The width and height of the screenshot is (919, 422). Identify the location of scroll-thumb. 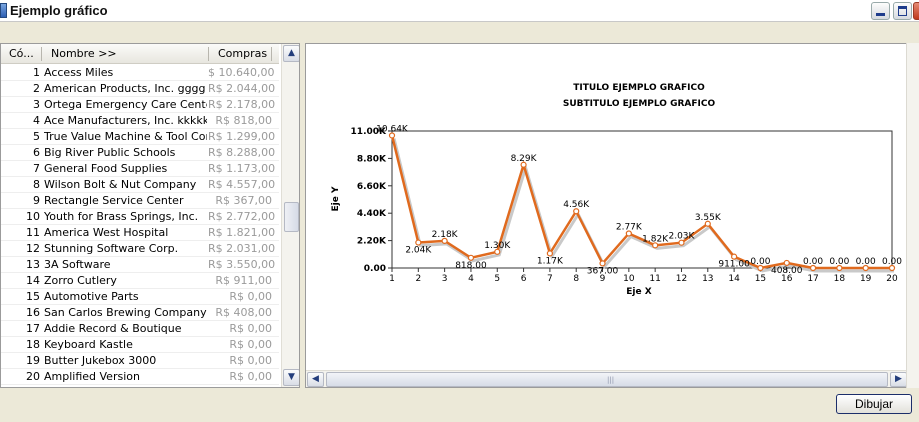
(291, 217).